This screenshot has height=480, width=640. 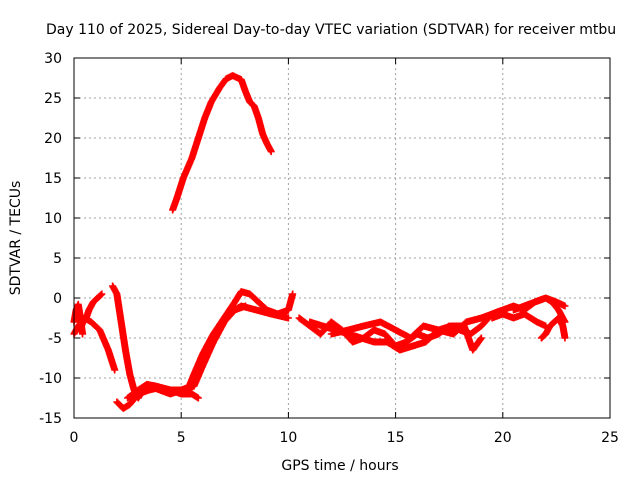 I want to click on y-tick-label: 5, so click(x=57, y=259).